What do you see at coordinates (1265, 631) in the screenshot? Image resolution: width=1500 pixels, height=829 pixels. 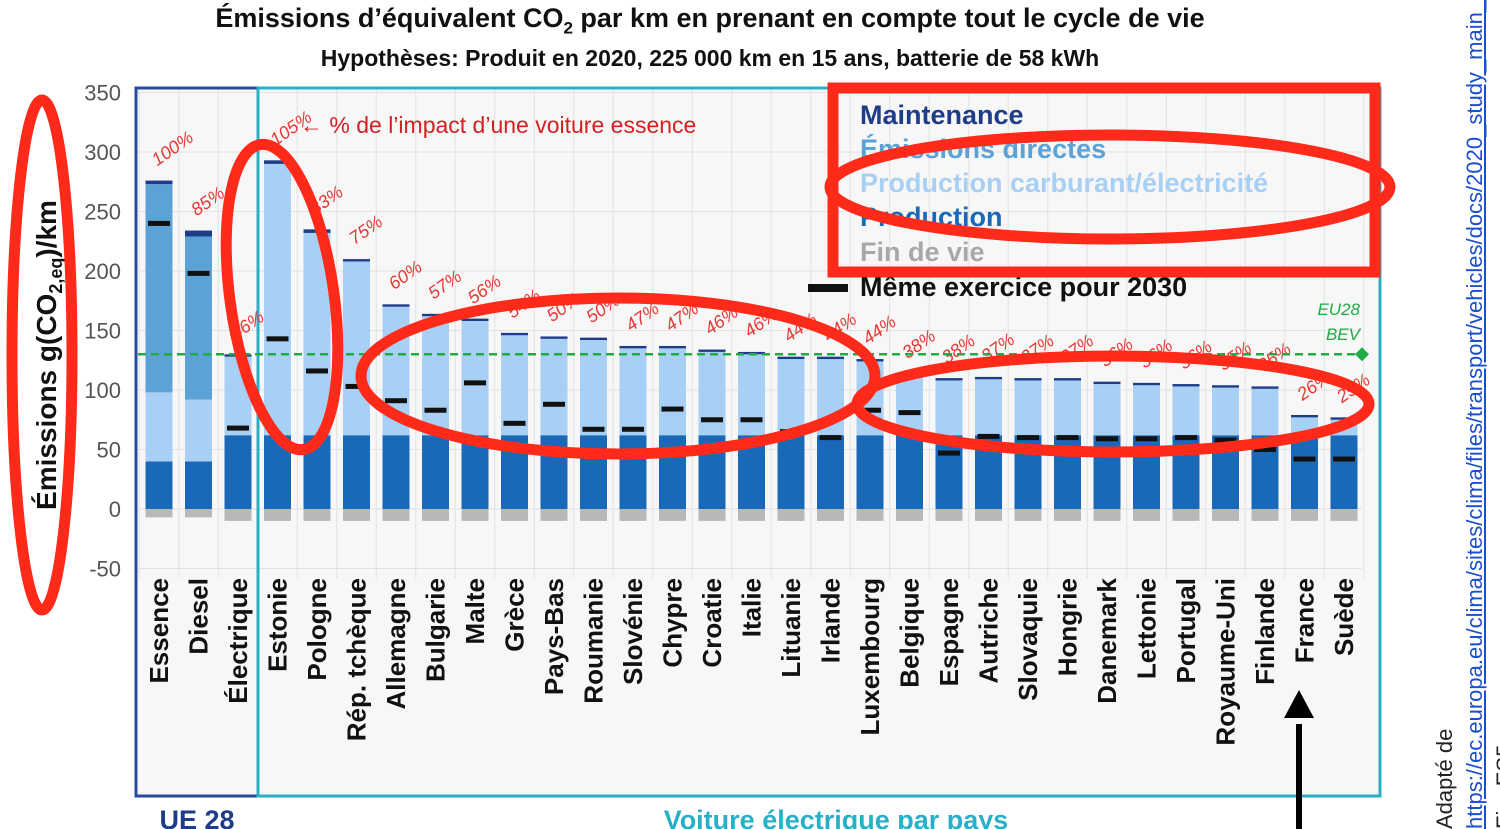 I see `x-tick-label: Finlande` at bounding box center [1265, 631].